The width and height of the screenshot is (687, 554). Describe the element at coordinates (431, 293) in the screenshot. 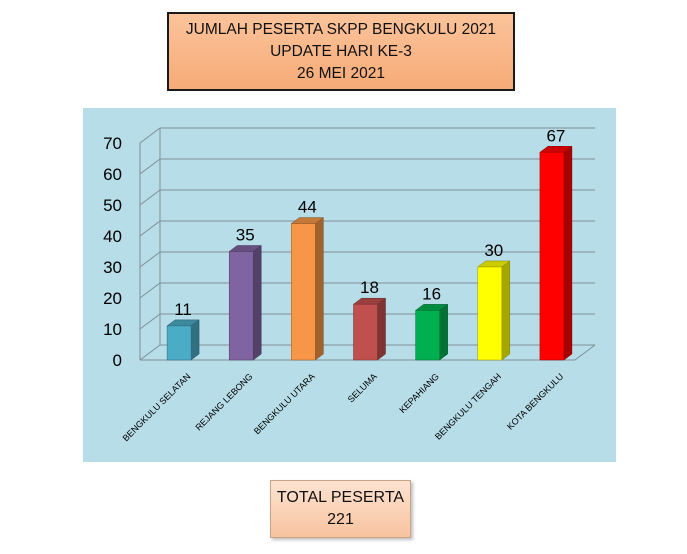

I see `data-label: 16` at that location.